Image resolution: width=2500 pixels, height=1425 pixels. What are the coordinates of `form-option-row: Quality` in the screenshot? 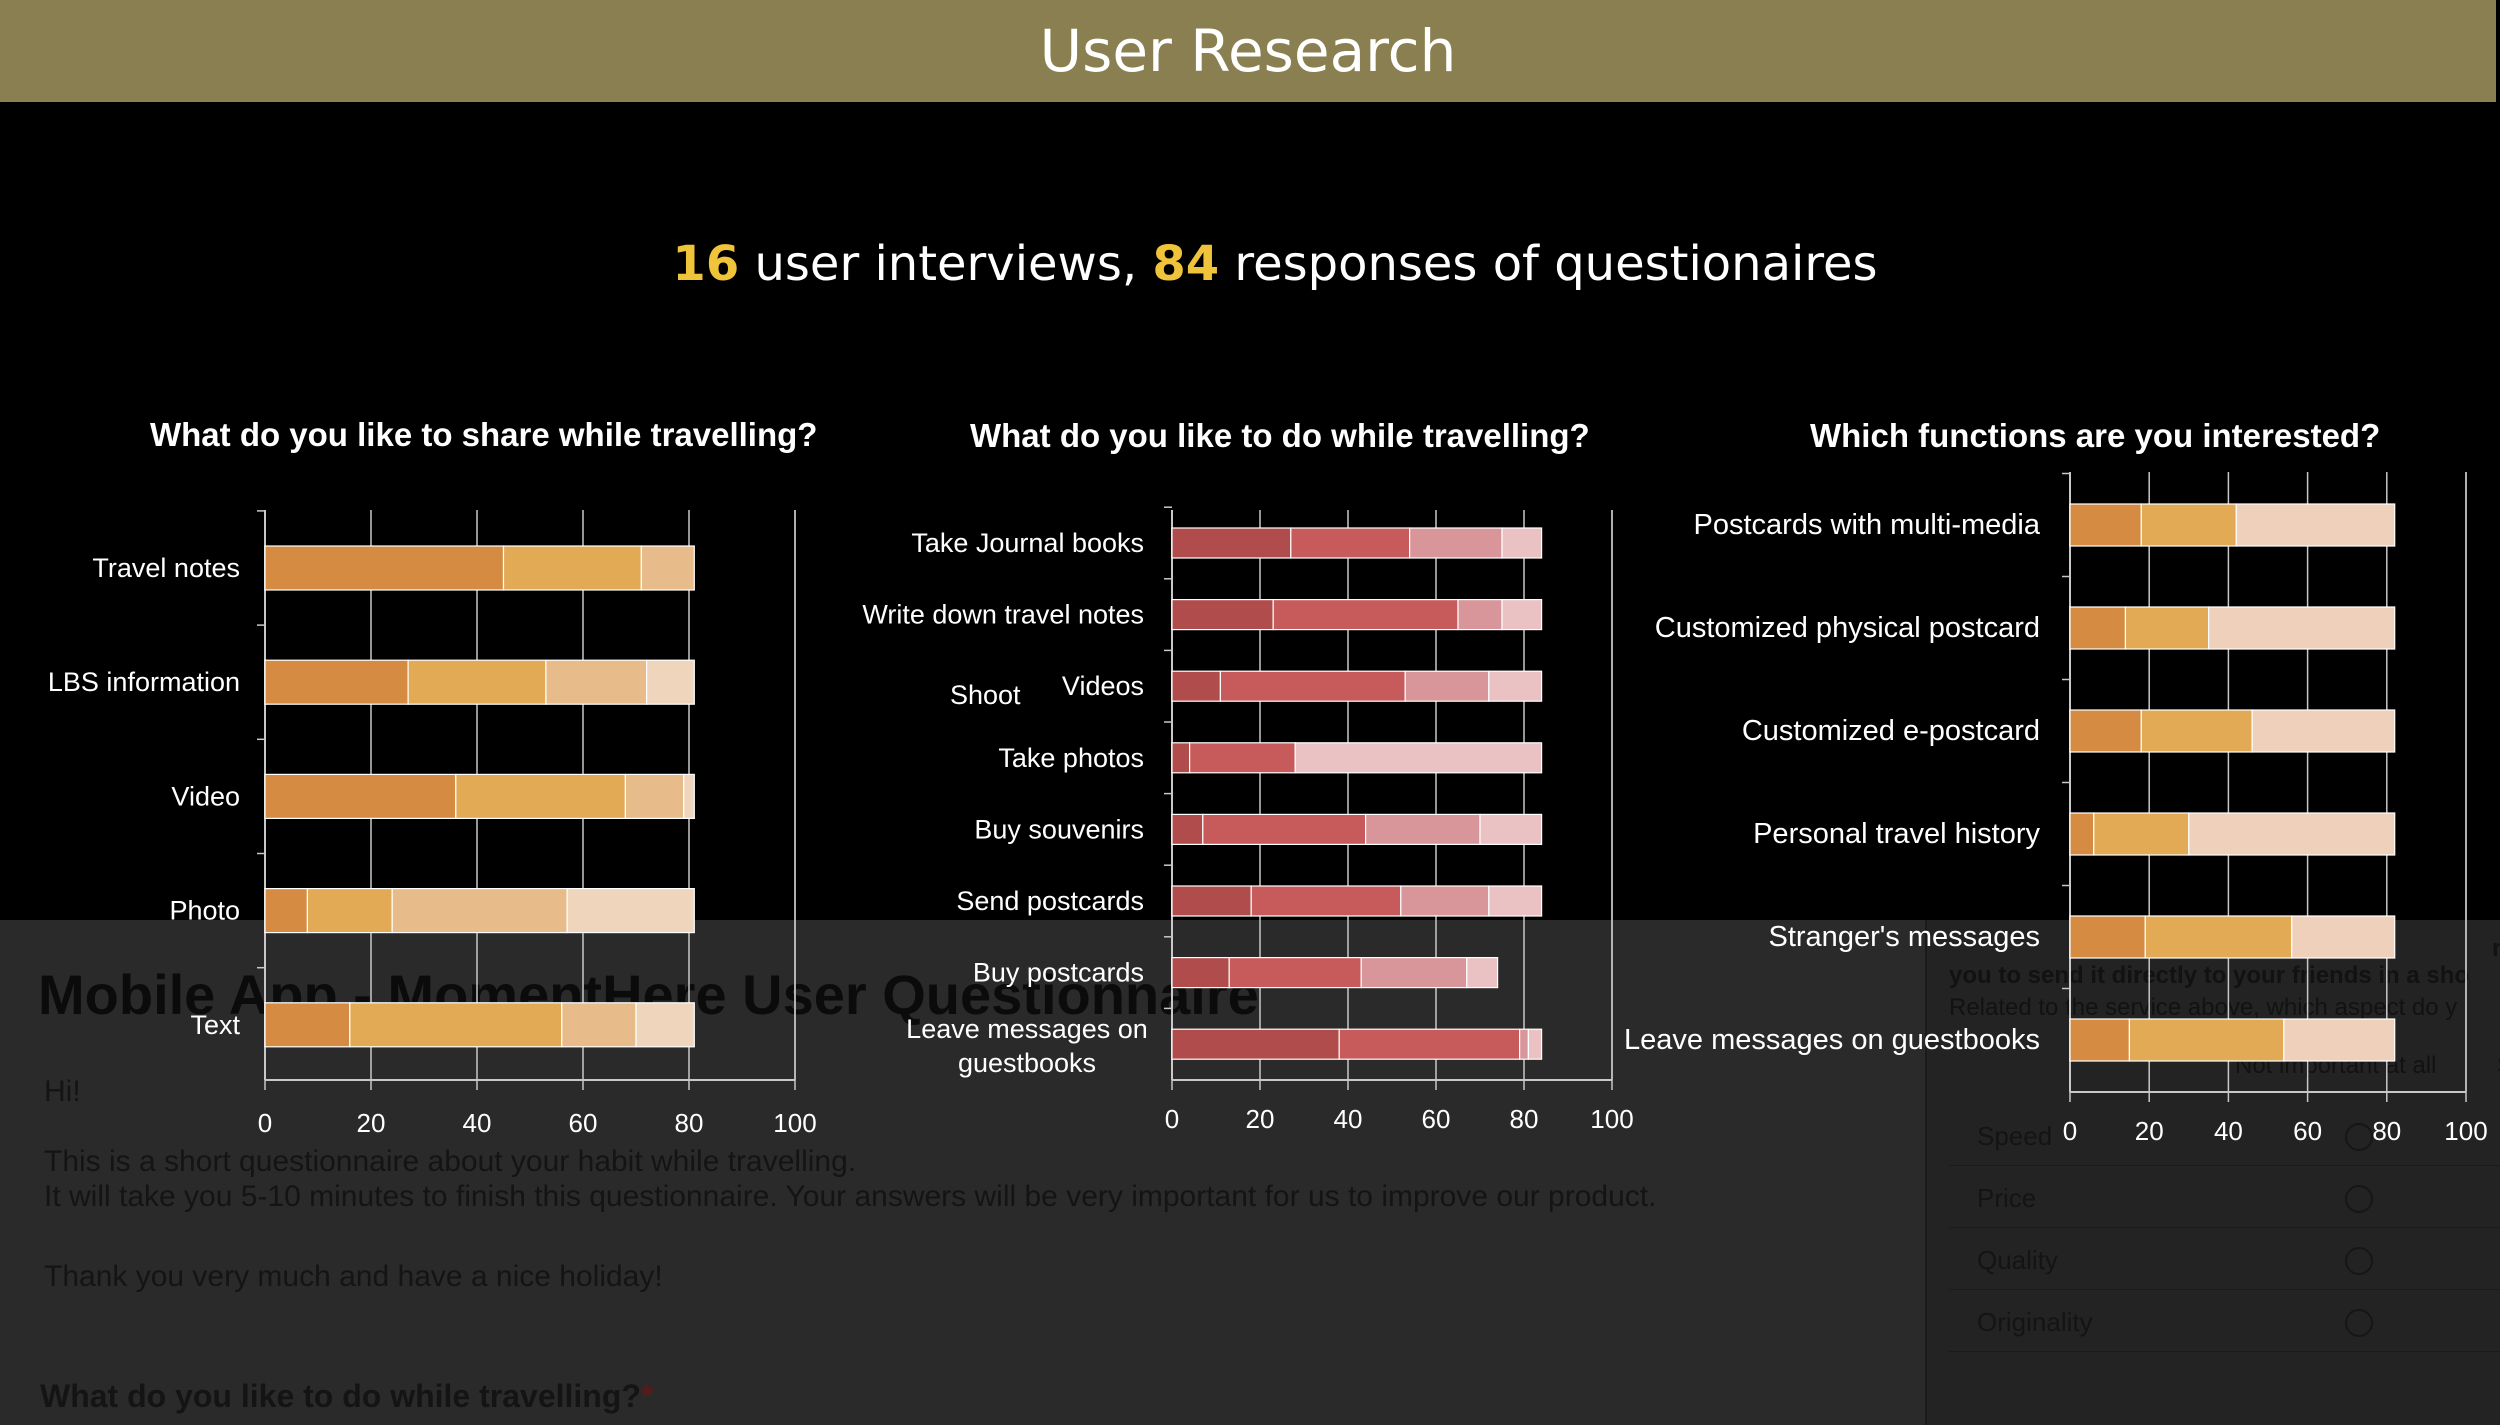 It's located at (2224, 1259).